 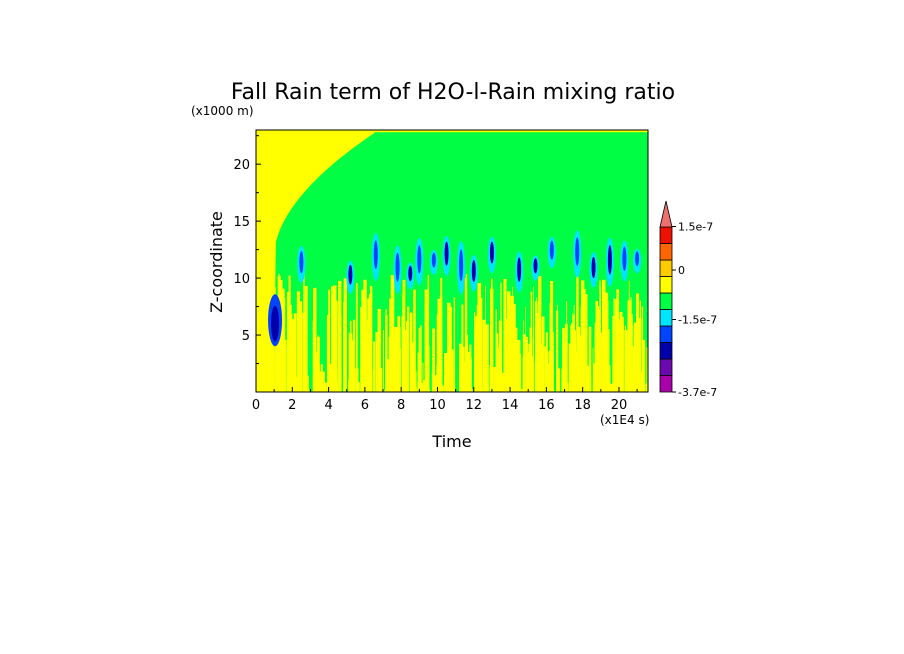 I want to click on x-tick-label: 6, so click(x=365, y=405).